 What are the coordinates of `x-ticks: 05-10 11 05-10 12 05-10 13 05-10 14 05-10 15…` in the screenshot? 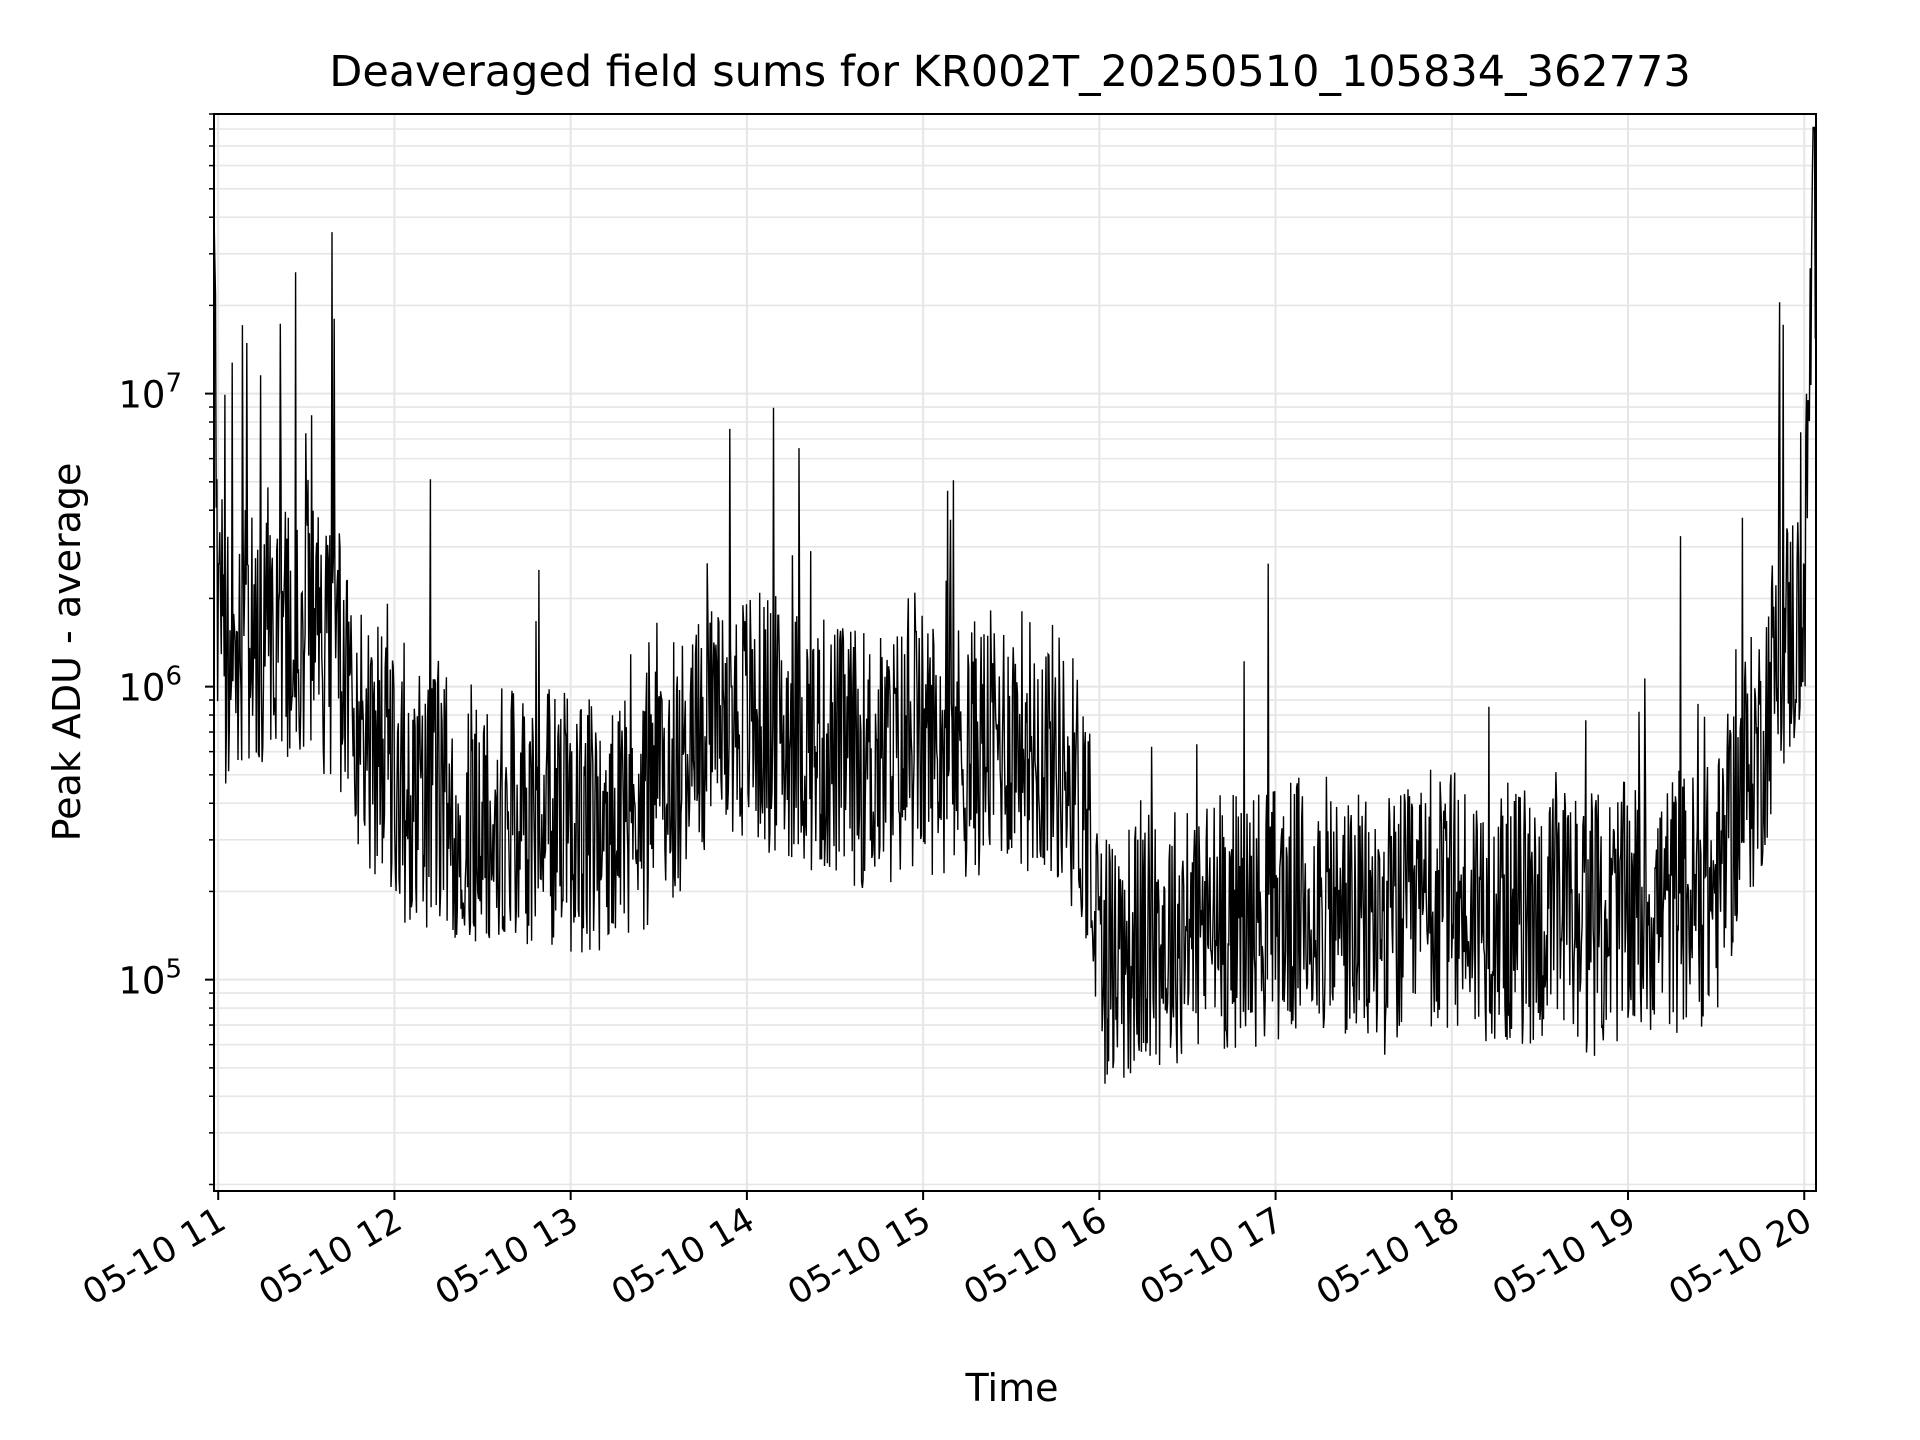 It's located at (947, 1252).